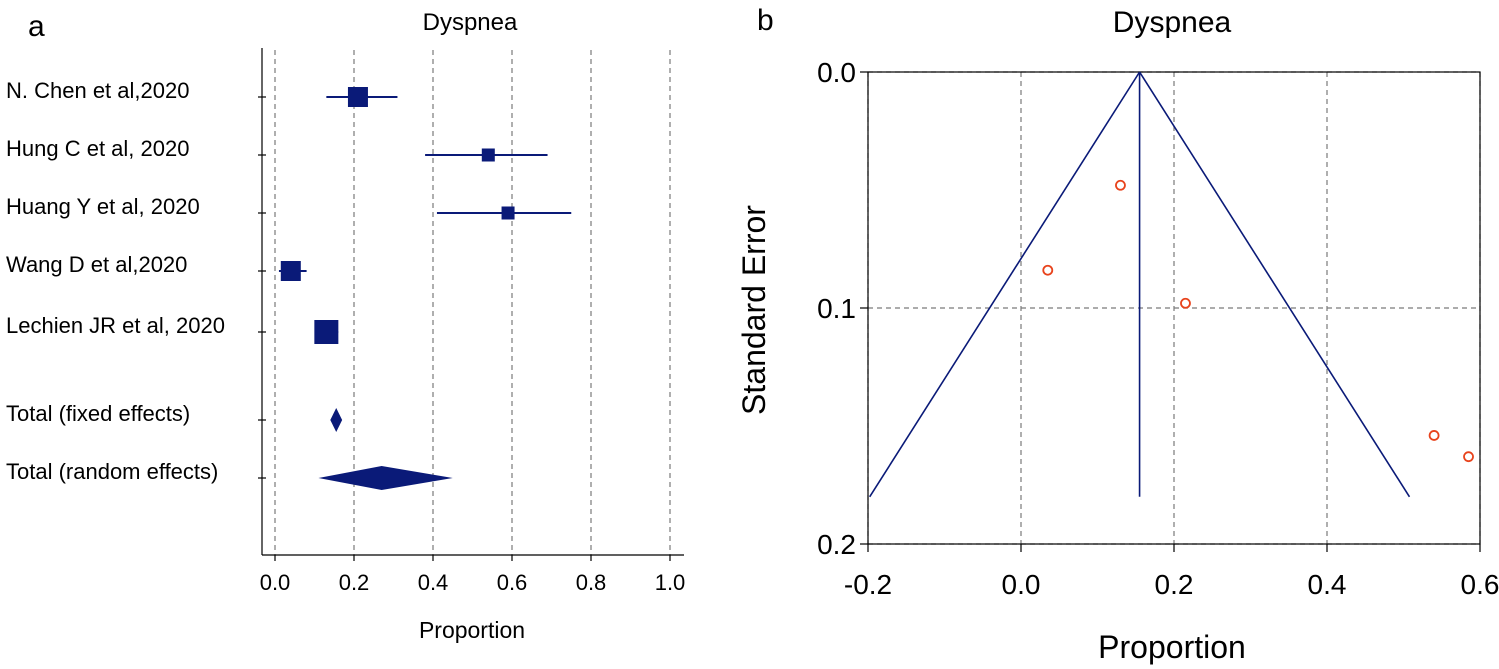  I want to click on panel-a-study-label: N. Chen et al,2020, so click(97, 90).